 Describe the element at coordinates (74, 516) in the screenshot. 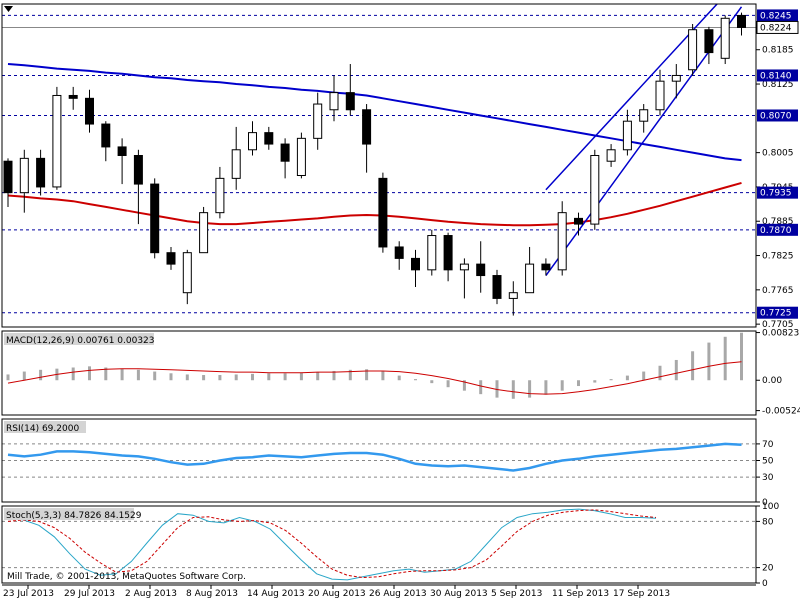

I see `stoch-label: Stoch(5,3,3) 84.7826 84.1529` at that location.